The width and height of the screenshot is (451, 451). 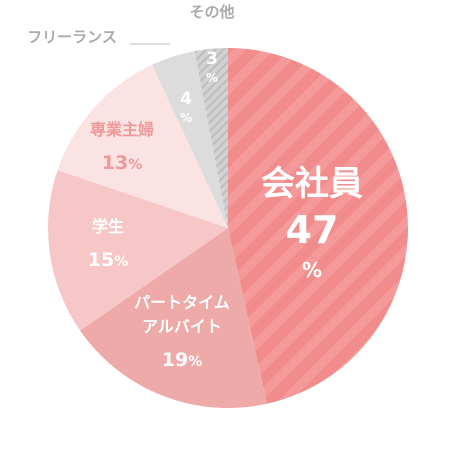 What do you see at coordinates (190, 139) in the screenshot?
I see `pie-slice-freelance` at bounding box center [190, 139].